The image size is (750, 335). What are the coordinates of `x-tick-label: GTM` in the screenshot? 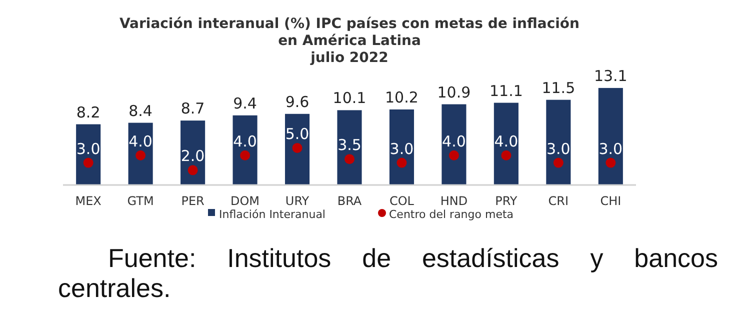 It's located at (140, 201).